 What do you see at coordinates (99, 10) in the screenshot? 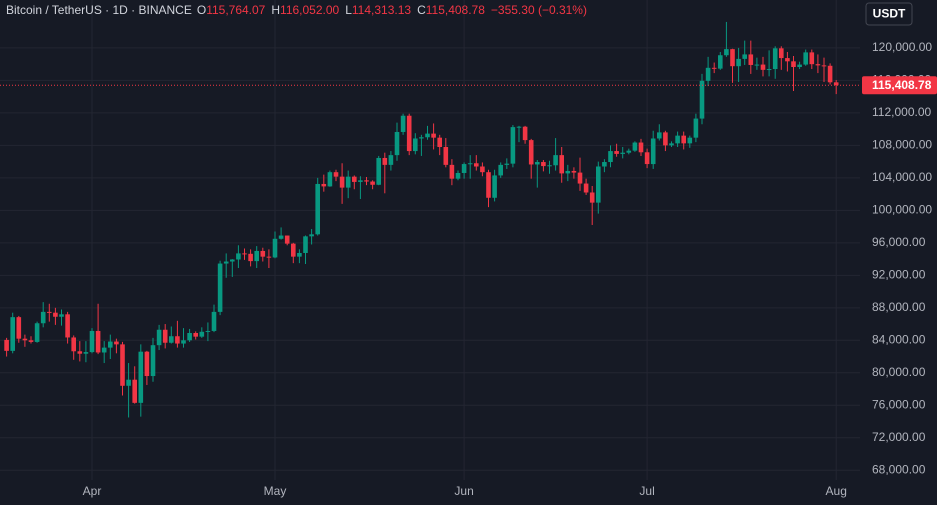
I see `symbol: Bitcoin / TetherUS · 1D · BINANCE` at bounding box center [99, 10].